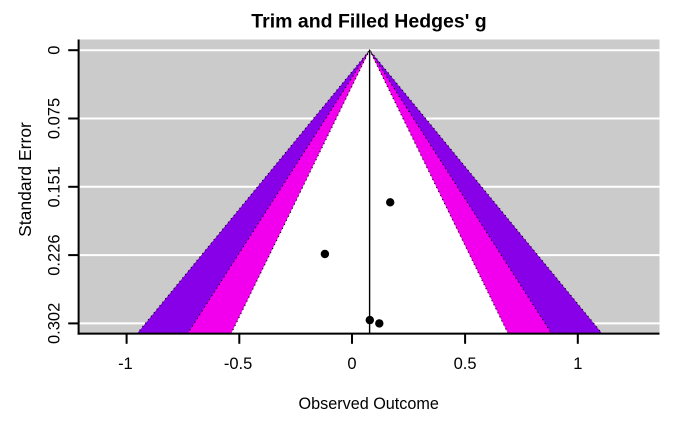 The image size is (700, 432). Describe the element at coordinates (55, 118) in the screenshot. I see `svg-text: 0.075` at that location.